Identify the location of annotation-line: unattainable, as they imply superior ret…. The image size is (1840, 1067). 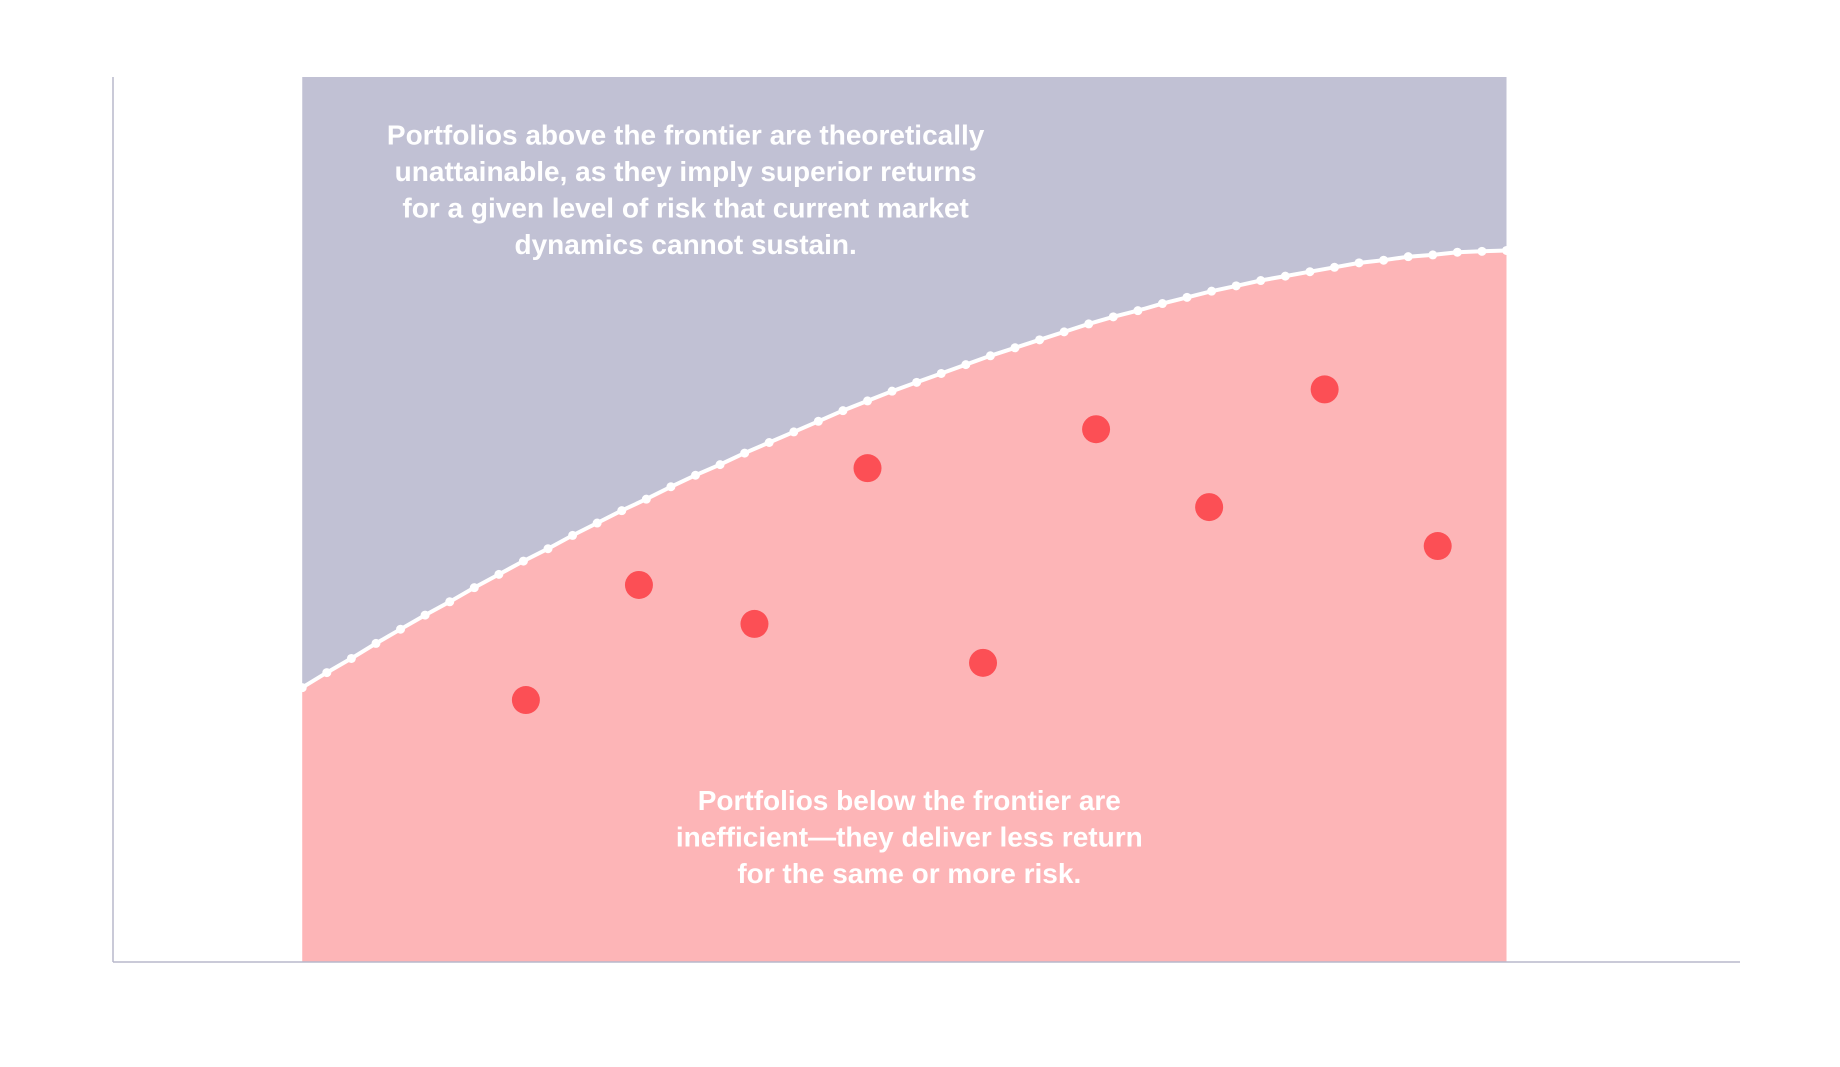
(686, 171).